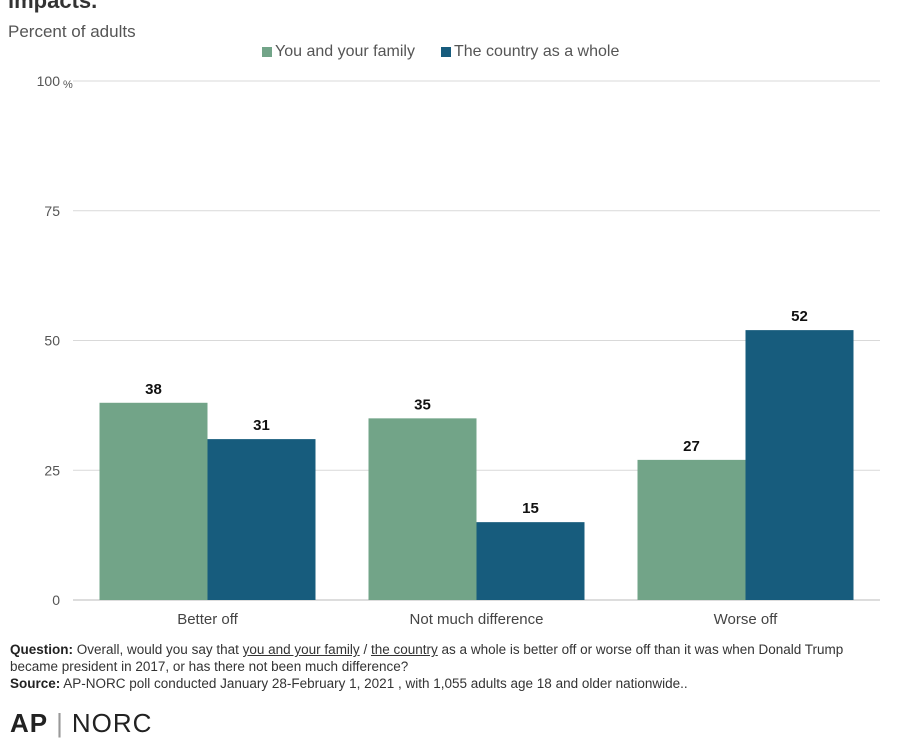 Image resolution: width=922 pixels, height=739 pixels. Describe the element at coordinates (301, 649) in the screenshot. I see `question-link-family: you and your family` at that location.